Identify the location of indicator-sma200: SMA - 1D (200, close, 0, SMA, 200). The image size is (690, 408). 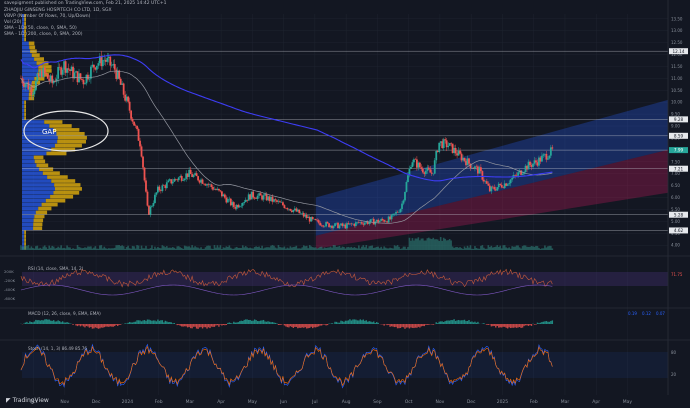
(43, 34).